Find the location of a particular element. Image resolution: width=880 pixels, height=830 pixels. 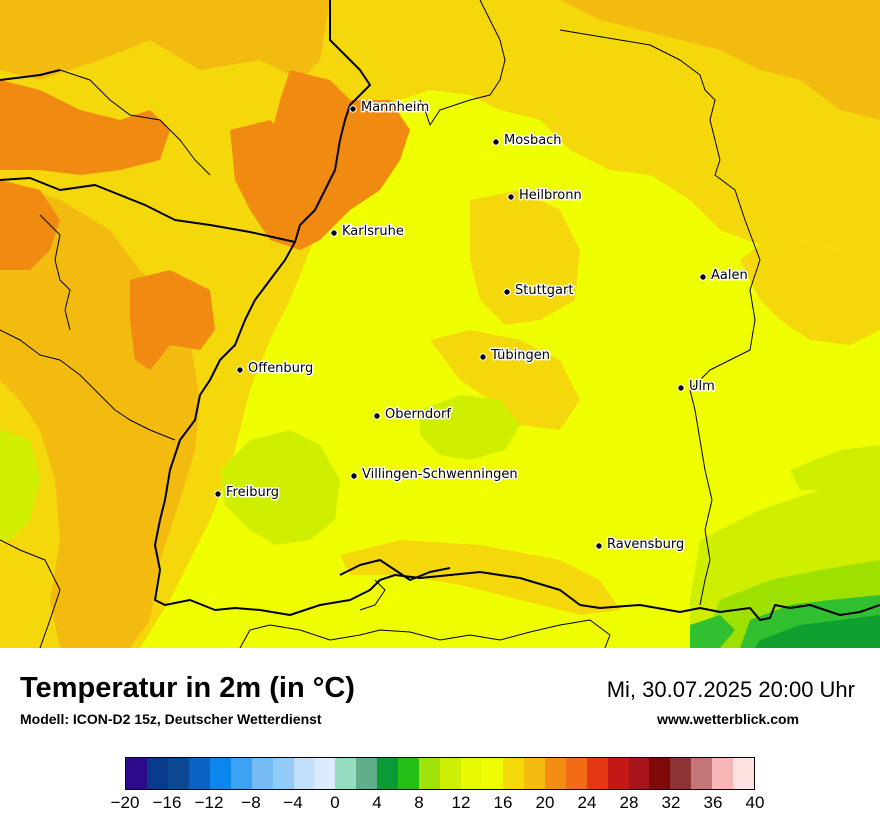

scale-tick-label: 16 is located at coordinates (503, 802).